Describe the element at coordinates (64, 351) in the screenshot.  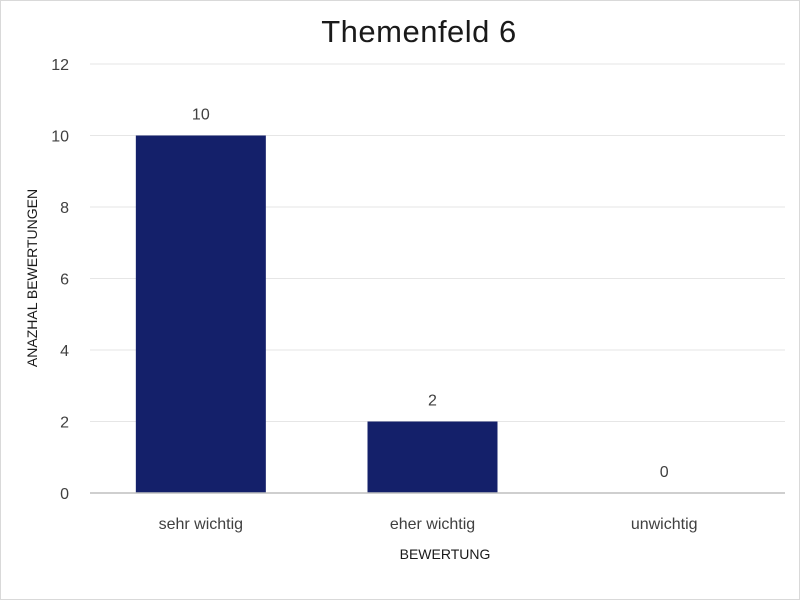
I see `y-tick-label: 4` at that location.